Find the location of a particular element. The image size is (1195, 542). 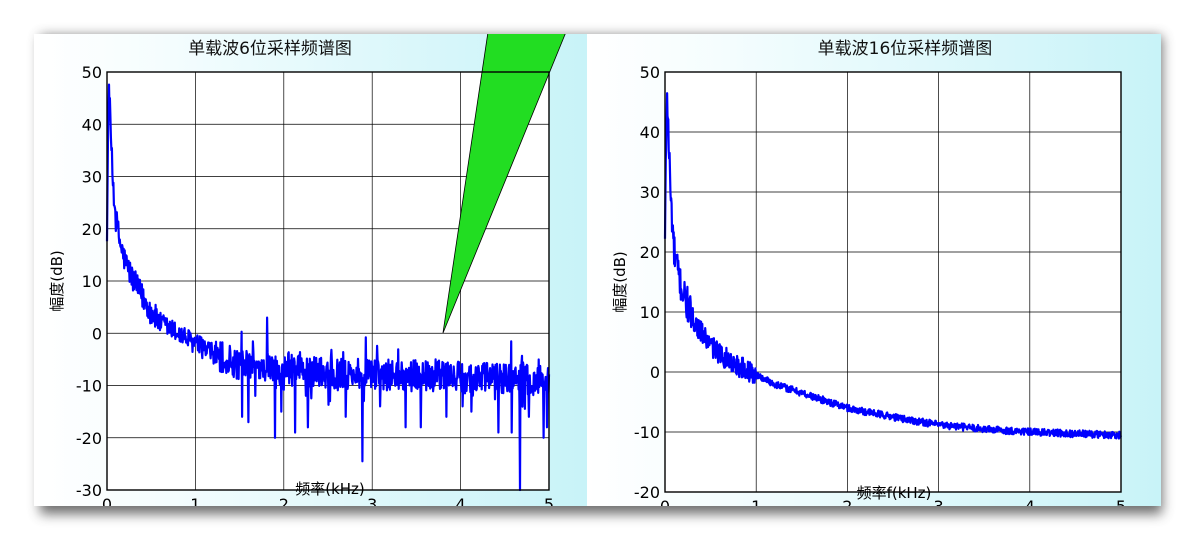

callout-wedge is located at coordinates (504, 184).